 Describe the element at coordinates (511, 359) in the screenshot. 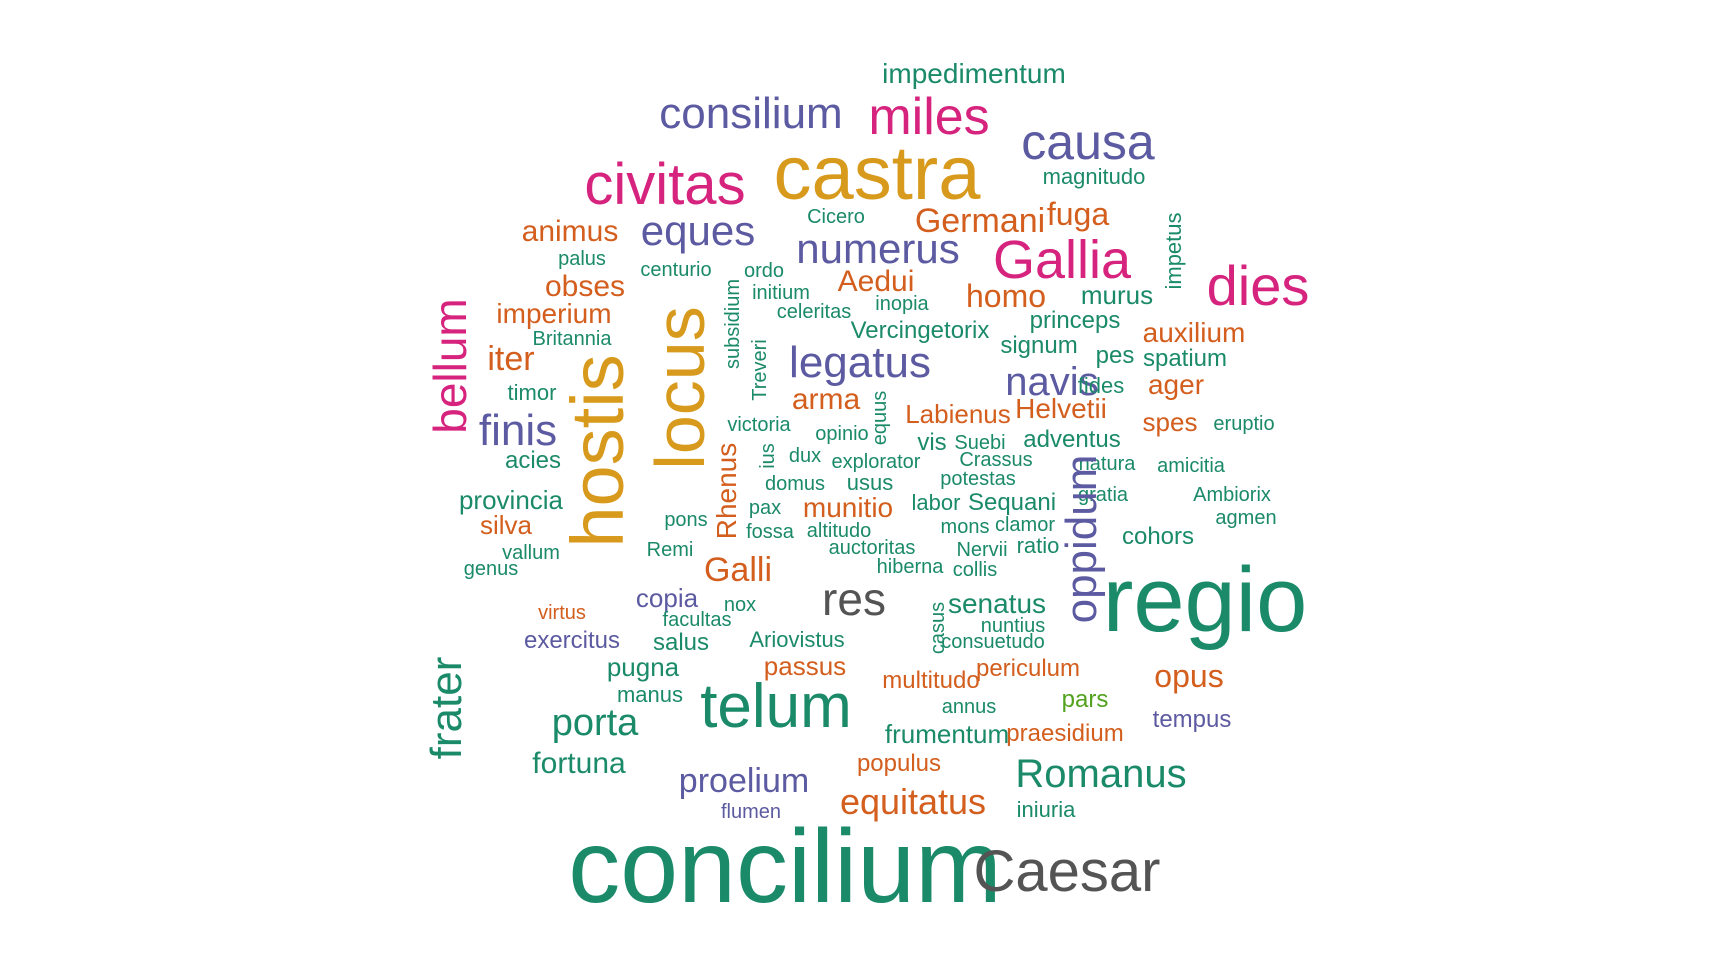

I see `word: iter` at that location.